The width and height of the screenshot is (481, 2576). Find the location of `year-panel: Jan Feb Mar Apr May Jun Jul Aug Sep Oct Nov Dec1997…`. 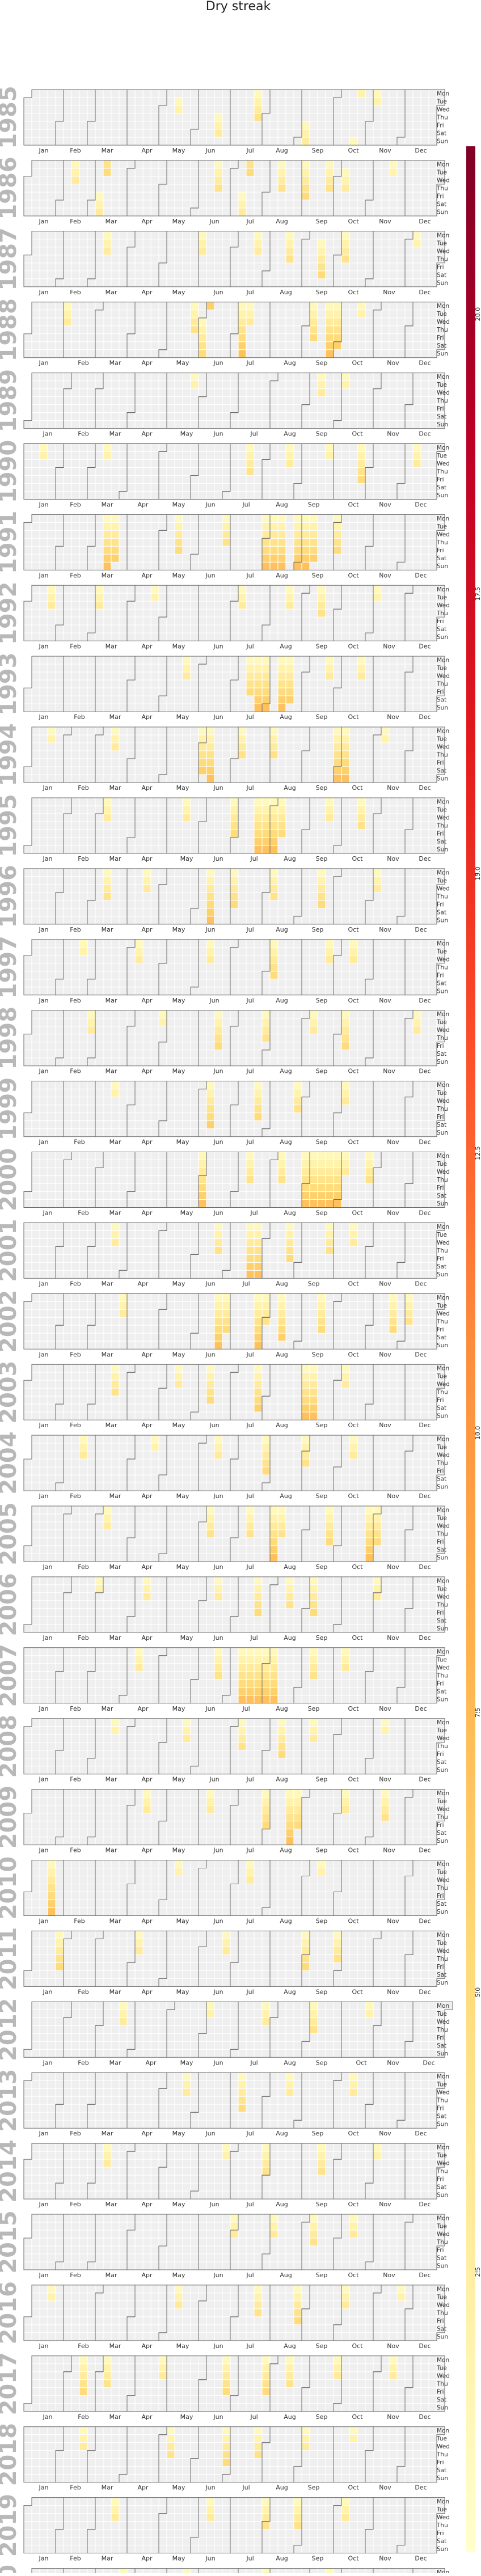

year-panel: Jan Feb Mar Apr May Jun Jul Aug Sep Oct Nov Dec1997… is located at coordinates (225, 970).